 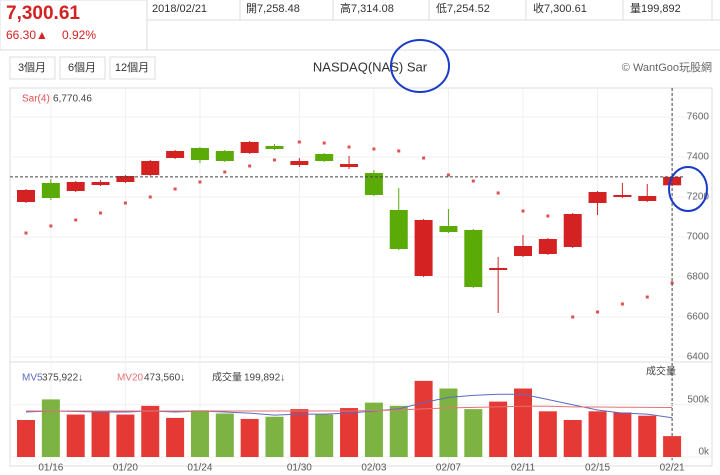 What do you see at coordinates (130, 378) in the screenshot?
I see `legend-name: MV20` at bounding box center [130, 378].